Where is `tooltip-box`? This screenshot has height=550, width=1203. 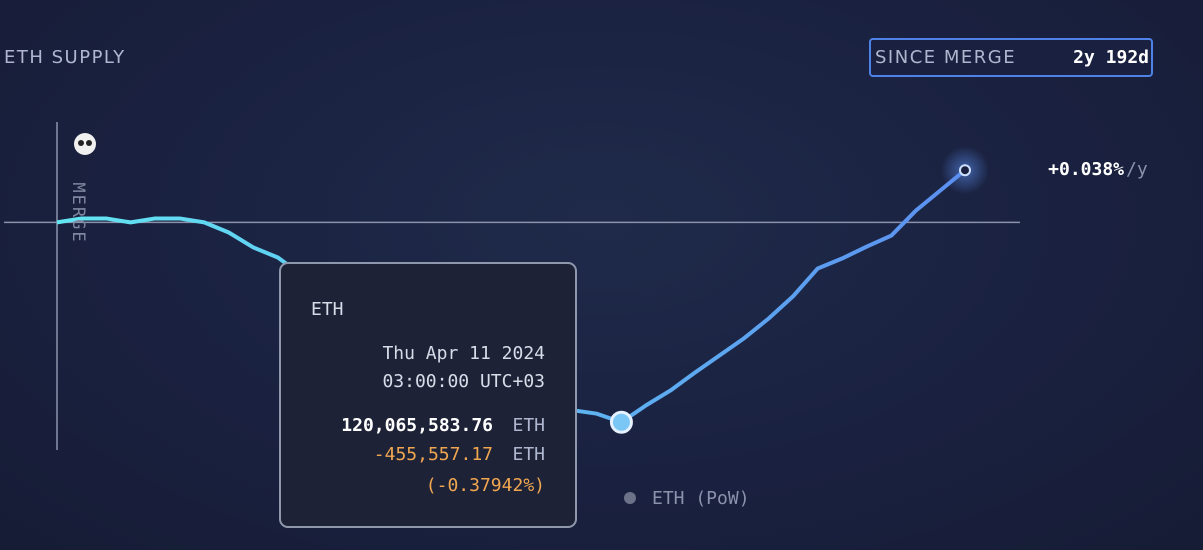
tooltip-box is located at coordinates (428, 395).